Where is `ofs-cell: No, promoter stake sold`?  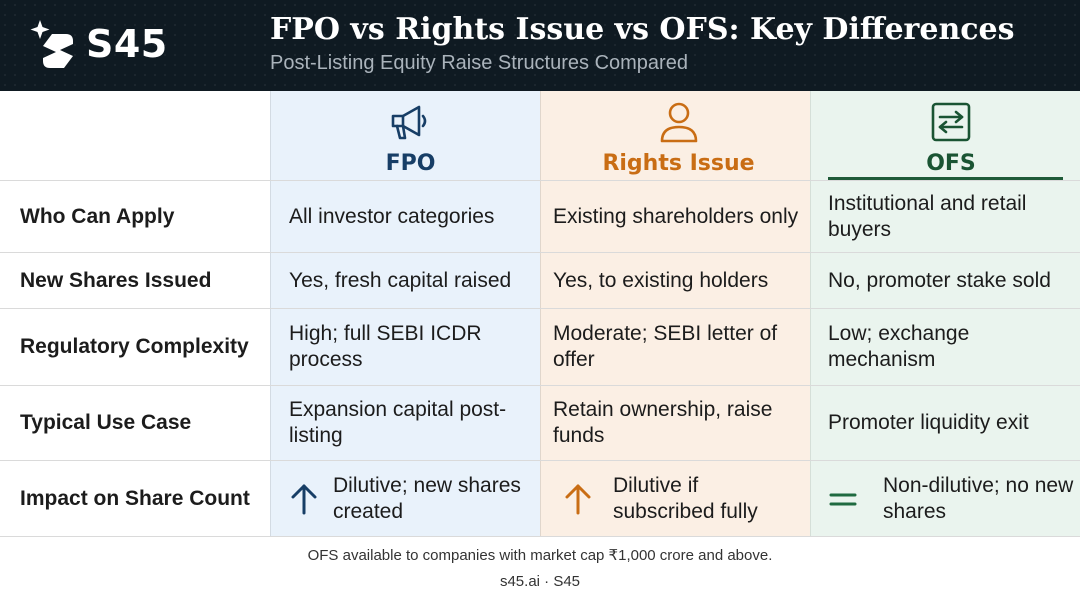
ofs-cell: No, promoter stake sold is located at coordinates (945, 280).